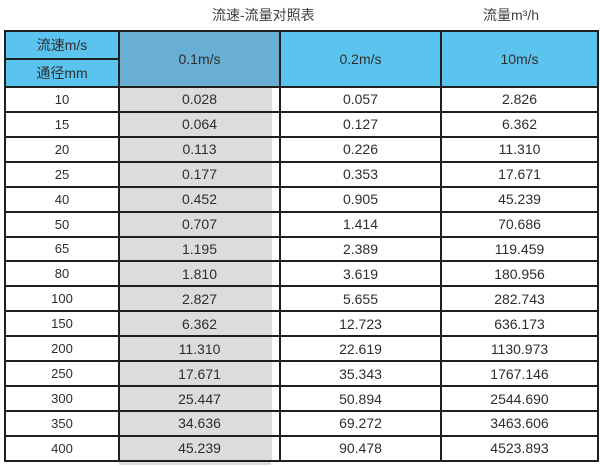  What do you see at coordinates (511, 15) in the screenshot?
I see `flow-unit-label: 流量m³/h` at bounding box center [511, 15].